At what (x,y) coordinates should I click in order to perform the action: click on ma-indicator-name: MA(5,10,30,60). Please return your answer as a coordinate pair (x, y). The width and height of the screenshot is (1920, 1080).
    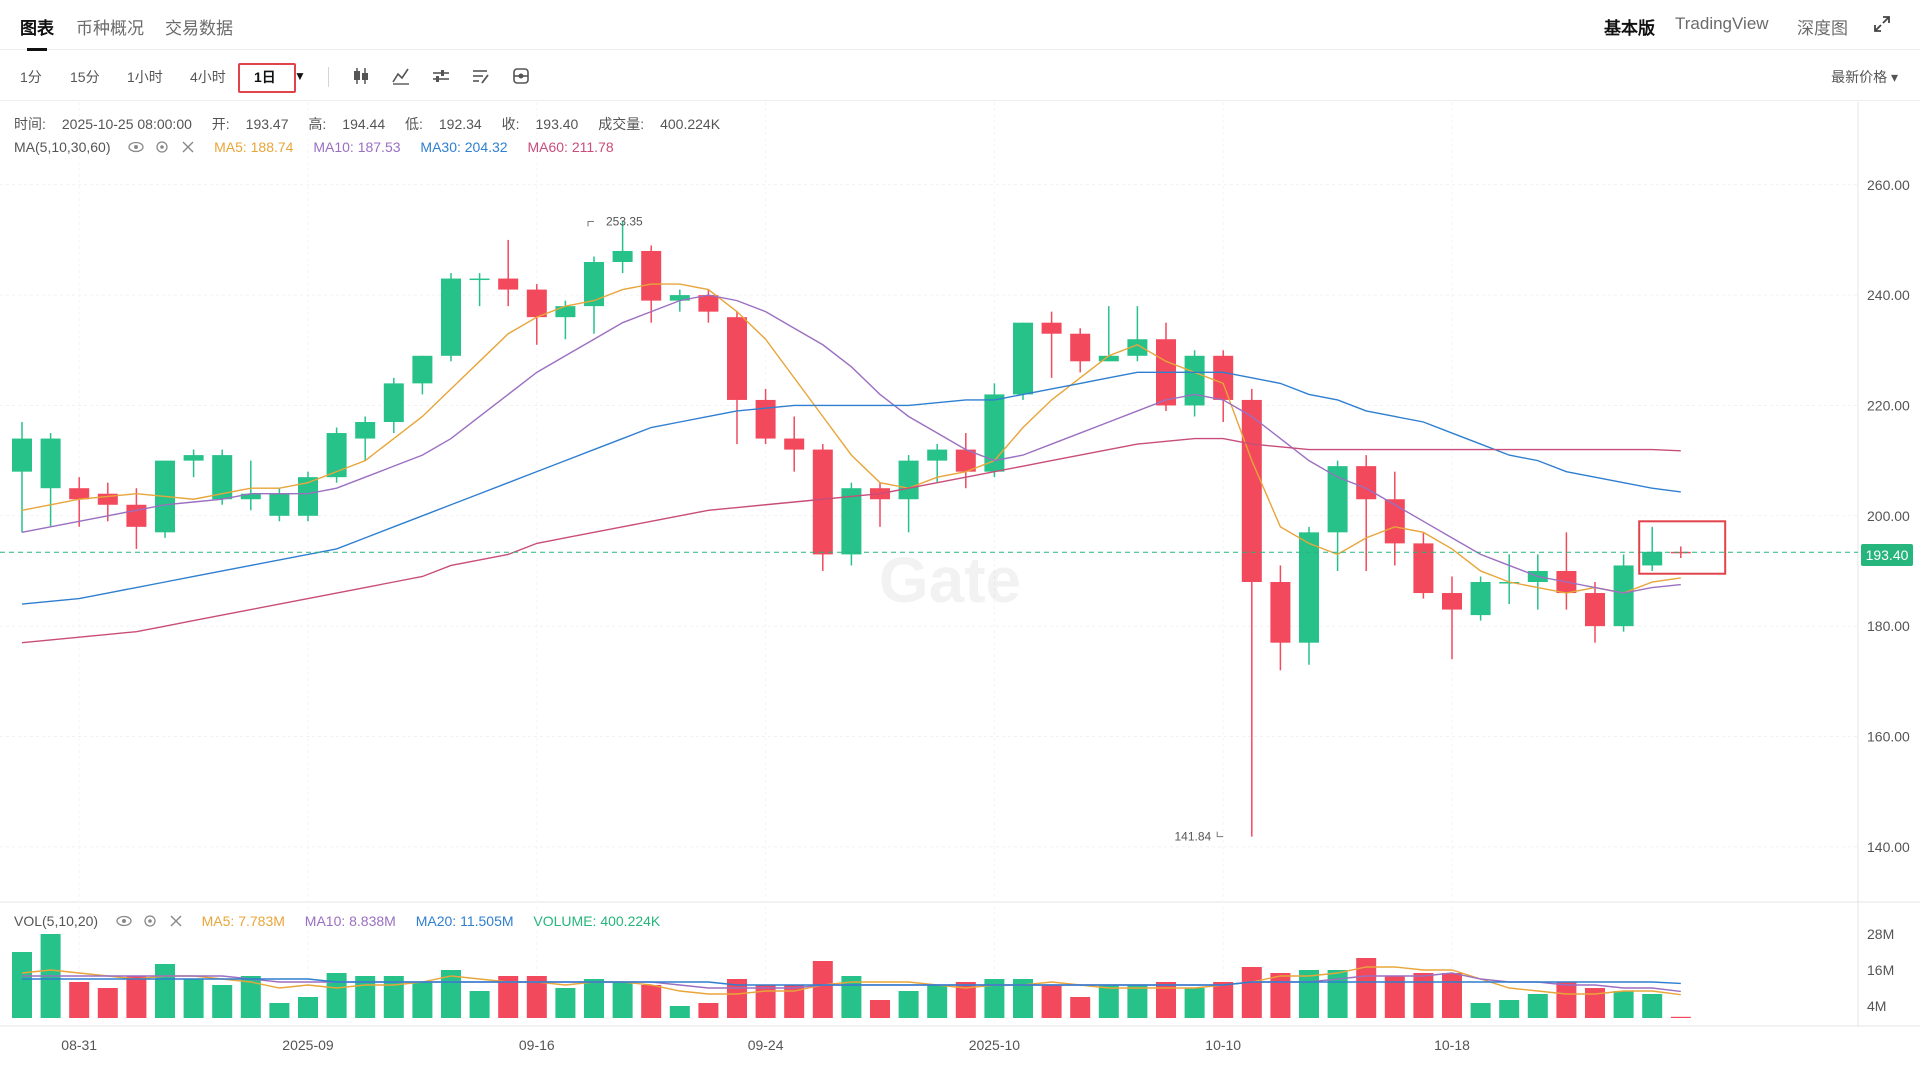
    Looking at the image, I should click on (62, 147).